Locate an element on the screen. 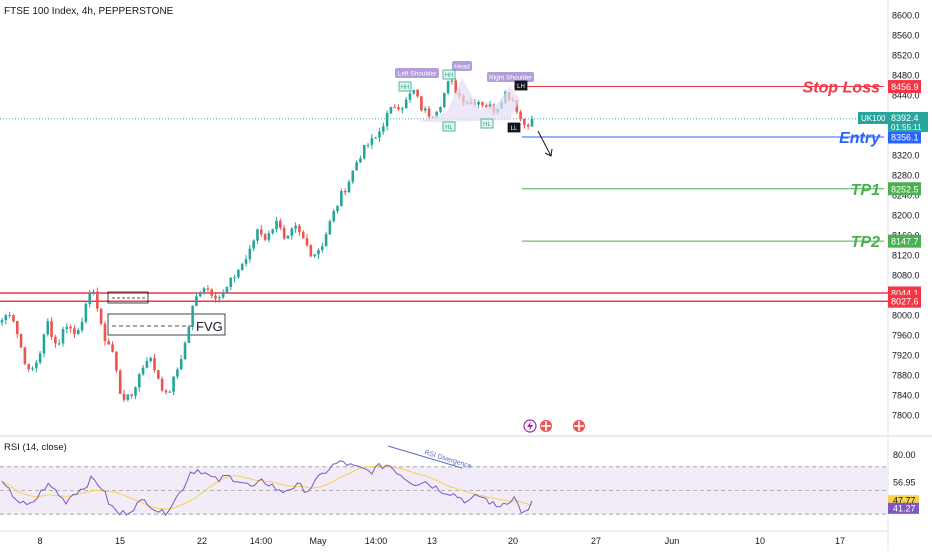 This screenshot has width=932, height=555. last-price-tag-bg is located at coordinates (908, 122).